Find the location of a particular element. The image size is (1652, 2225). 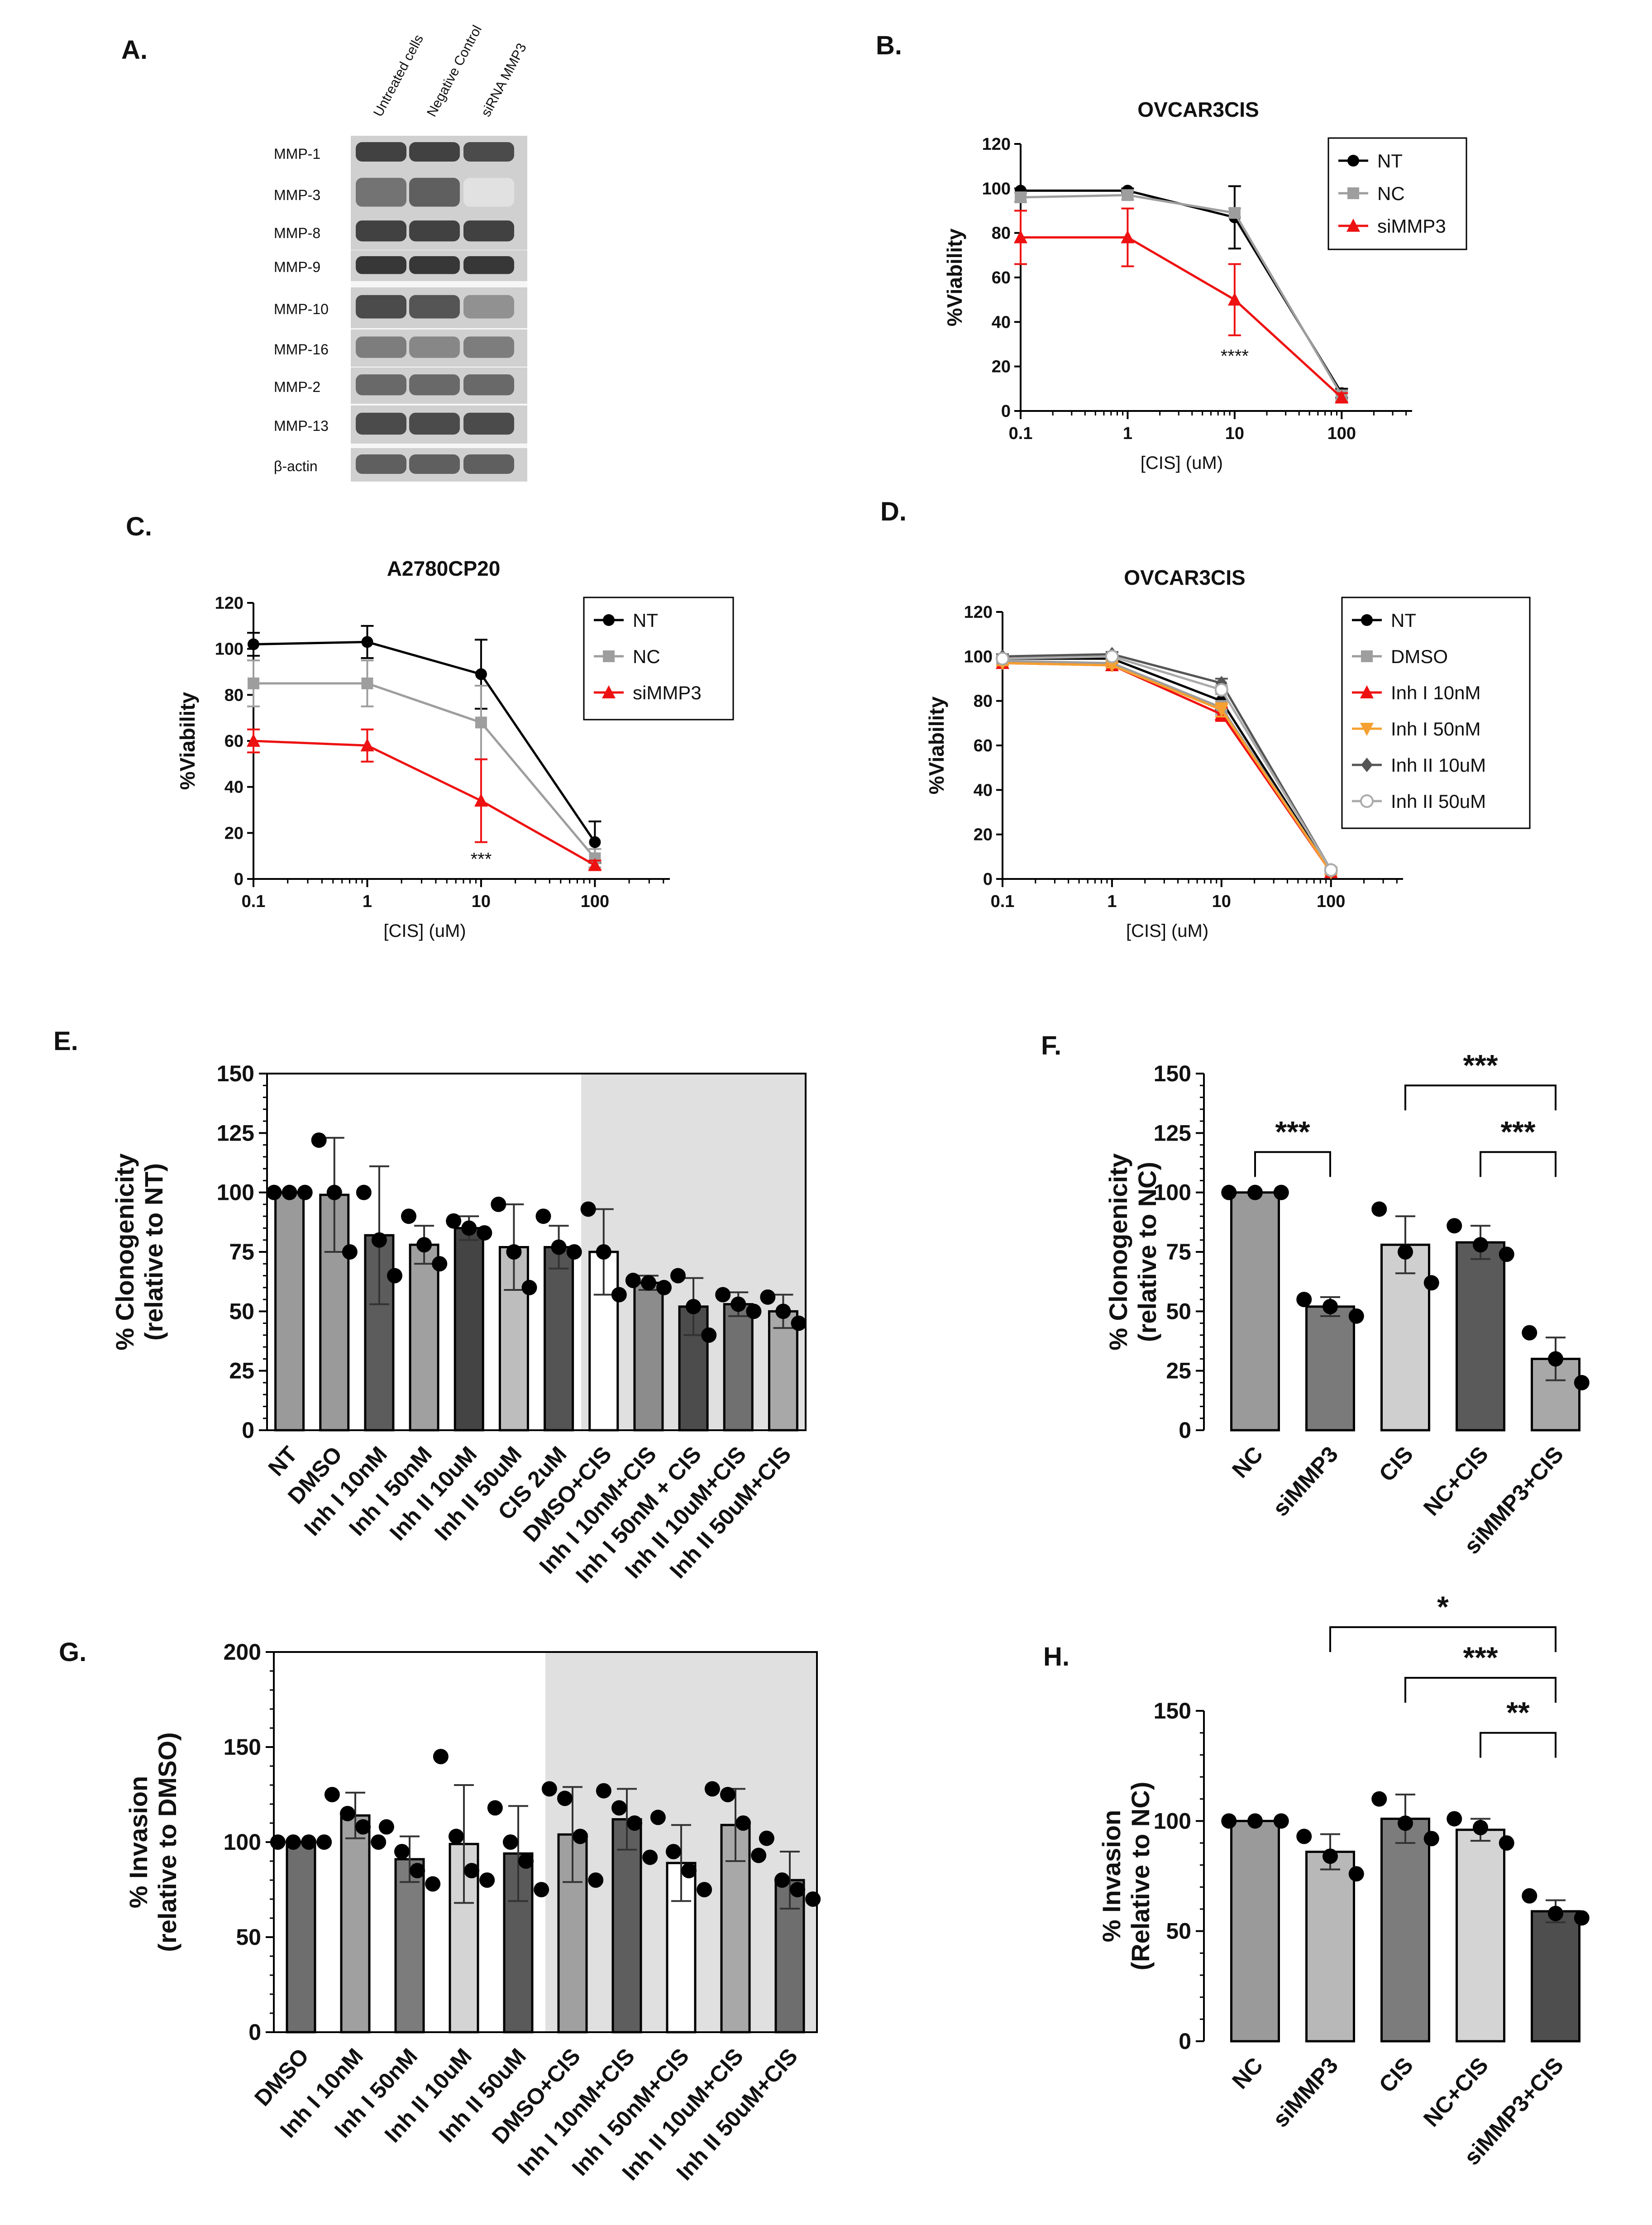

y-tick-label: 150 is located at coordinates (1172, 1074).